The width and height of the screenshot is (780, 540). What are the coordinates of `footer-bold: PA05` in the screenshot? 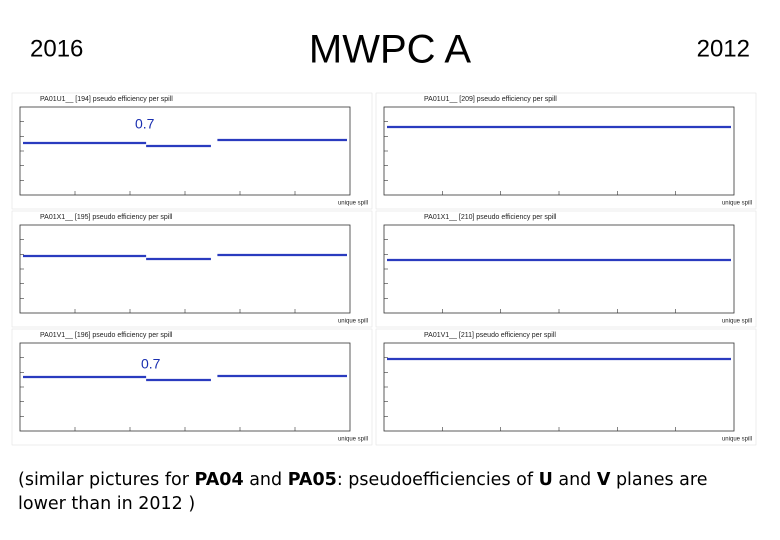 It's located at (312, 480).